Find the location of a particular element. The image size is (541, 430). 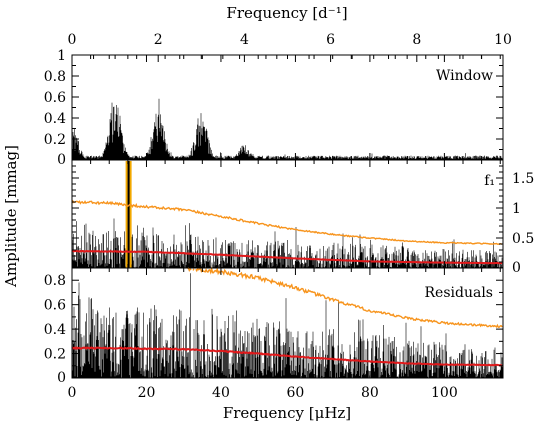

y-tick-label-window: 0.2 is located at coordinates (55, 140).